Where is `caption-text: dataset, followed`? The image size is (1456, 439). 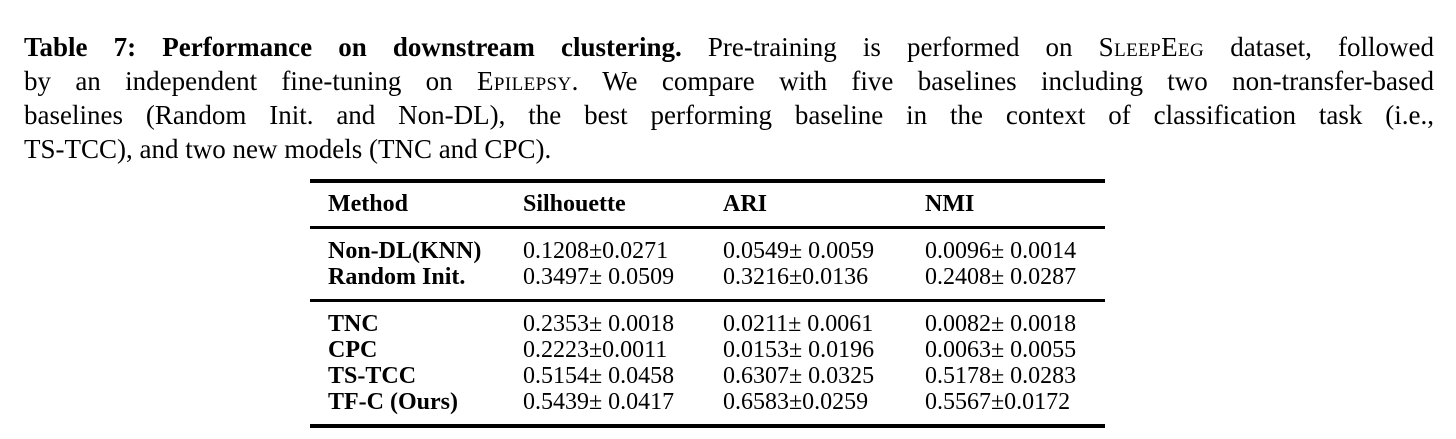 caption-text: dataset, followed is located at coordinates (1319, 47).